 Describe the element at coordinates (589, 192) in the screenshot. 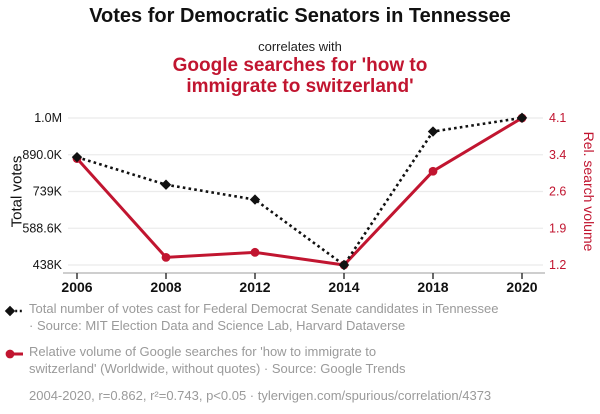

I see `right-axis-title: Rel. search volume` at that location.